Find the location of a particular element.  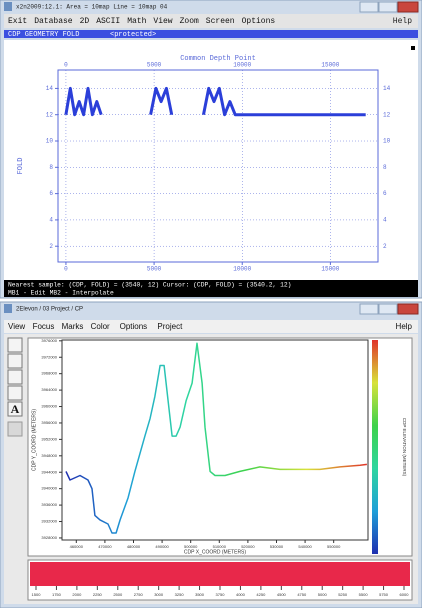

strip-tick-label: 4750 is located at coordinates (302, 594).